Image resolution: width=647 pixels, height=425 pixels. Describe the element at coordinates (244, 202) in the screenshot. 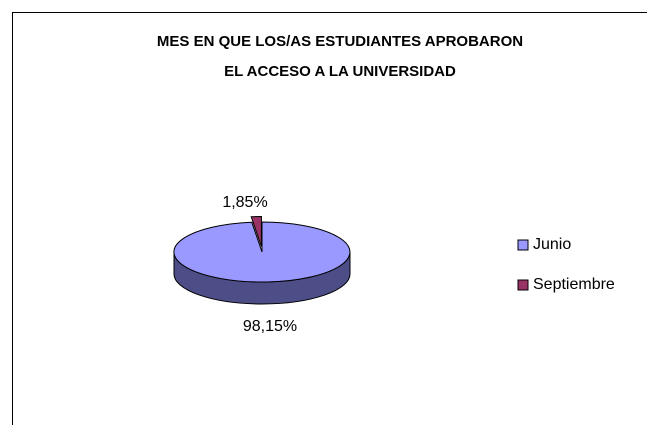

I see `data-label: 1,85%` at that location.